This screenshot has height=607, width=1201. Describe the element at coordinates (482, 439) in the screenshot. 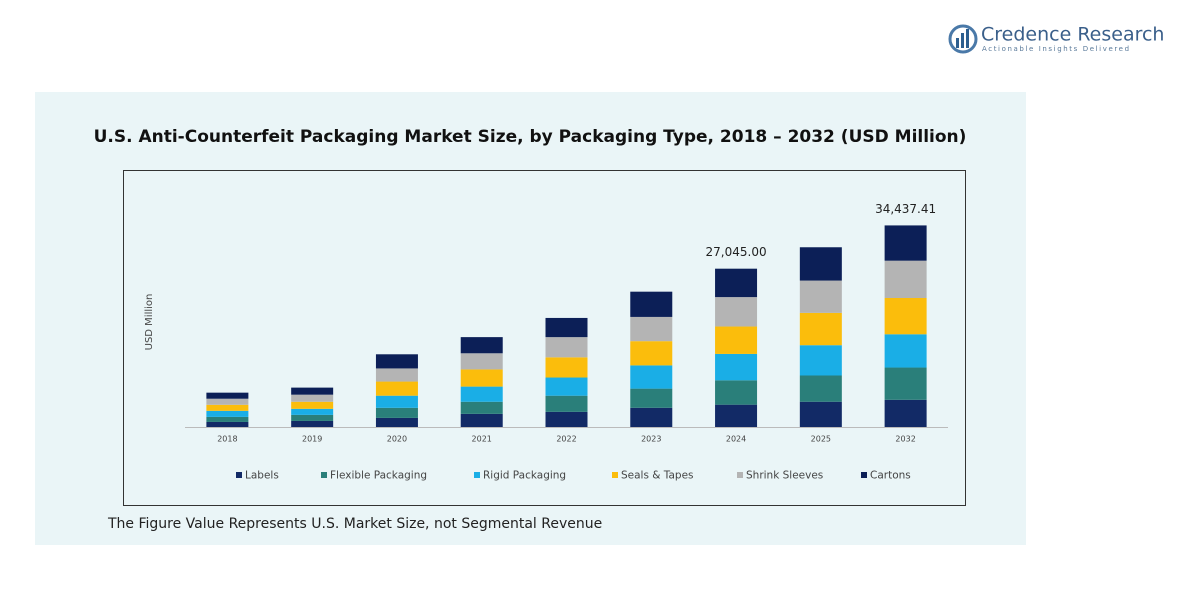

I see `x-tick-label: 2021` at that location.